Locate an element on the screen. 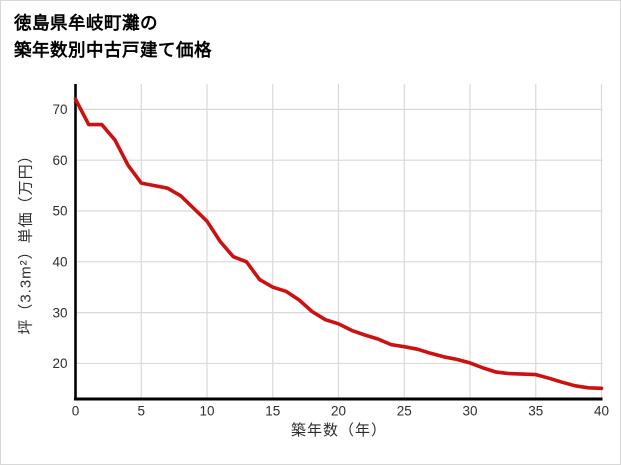 This screenshot has width=621, height=465. y-tick-label: 40 is located at coordinates (59, 262).